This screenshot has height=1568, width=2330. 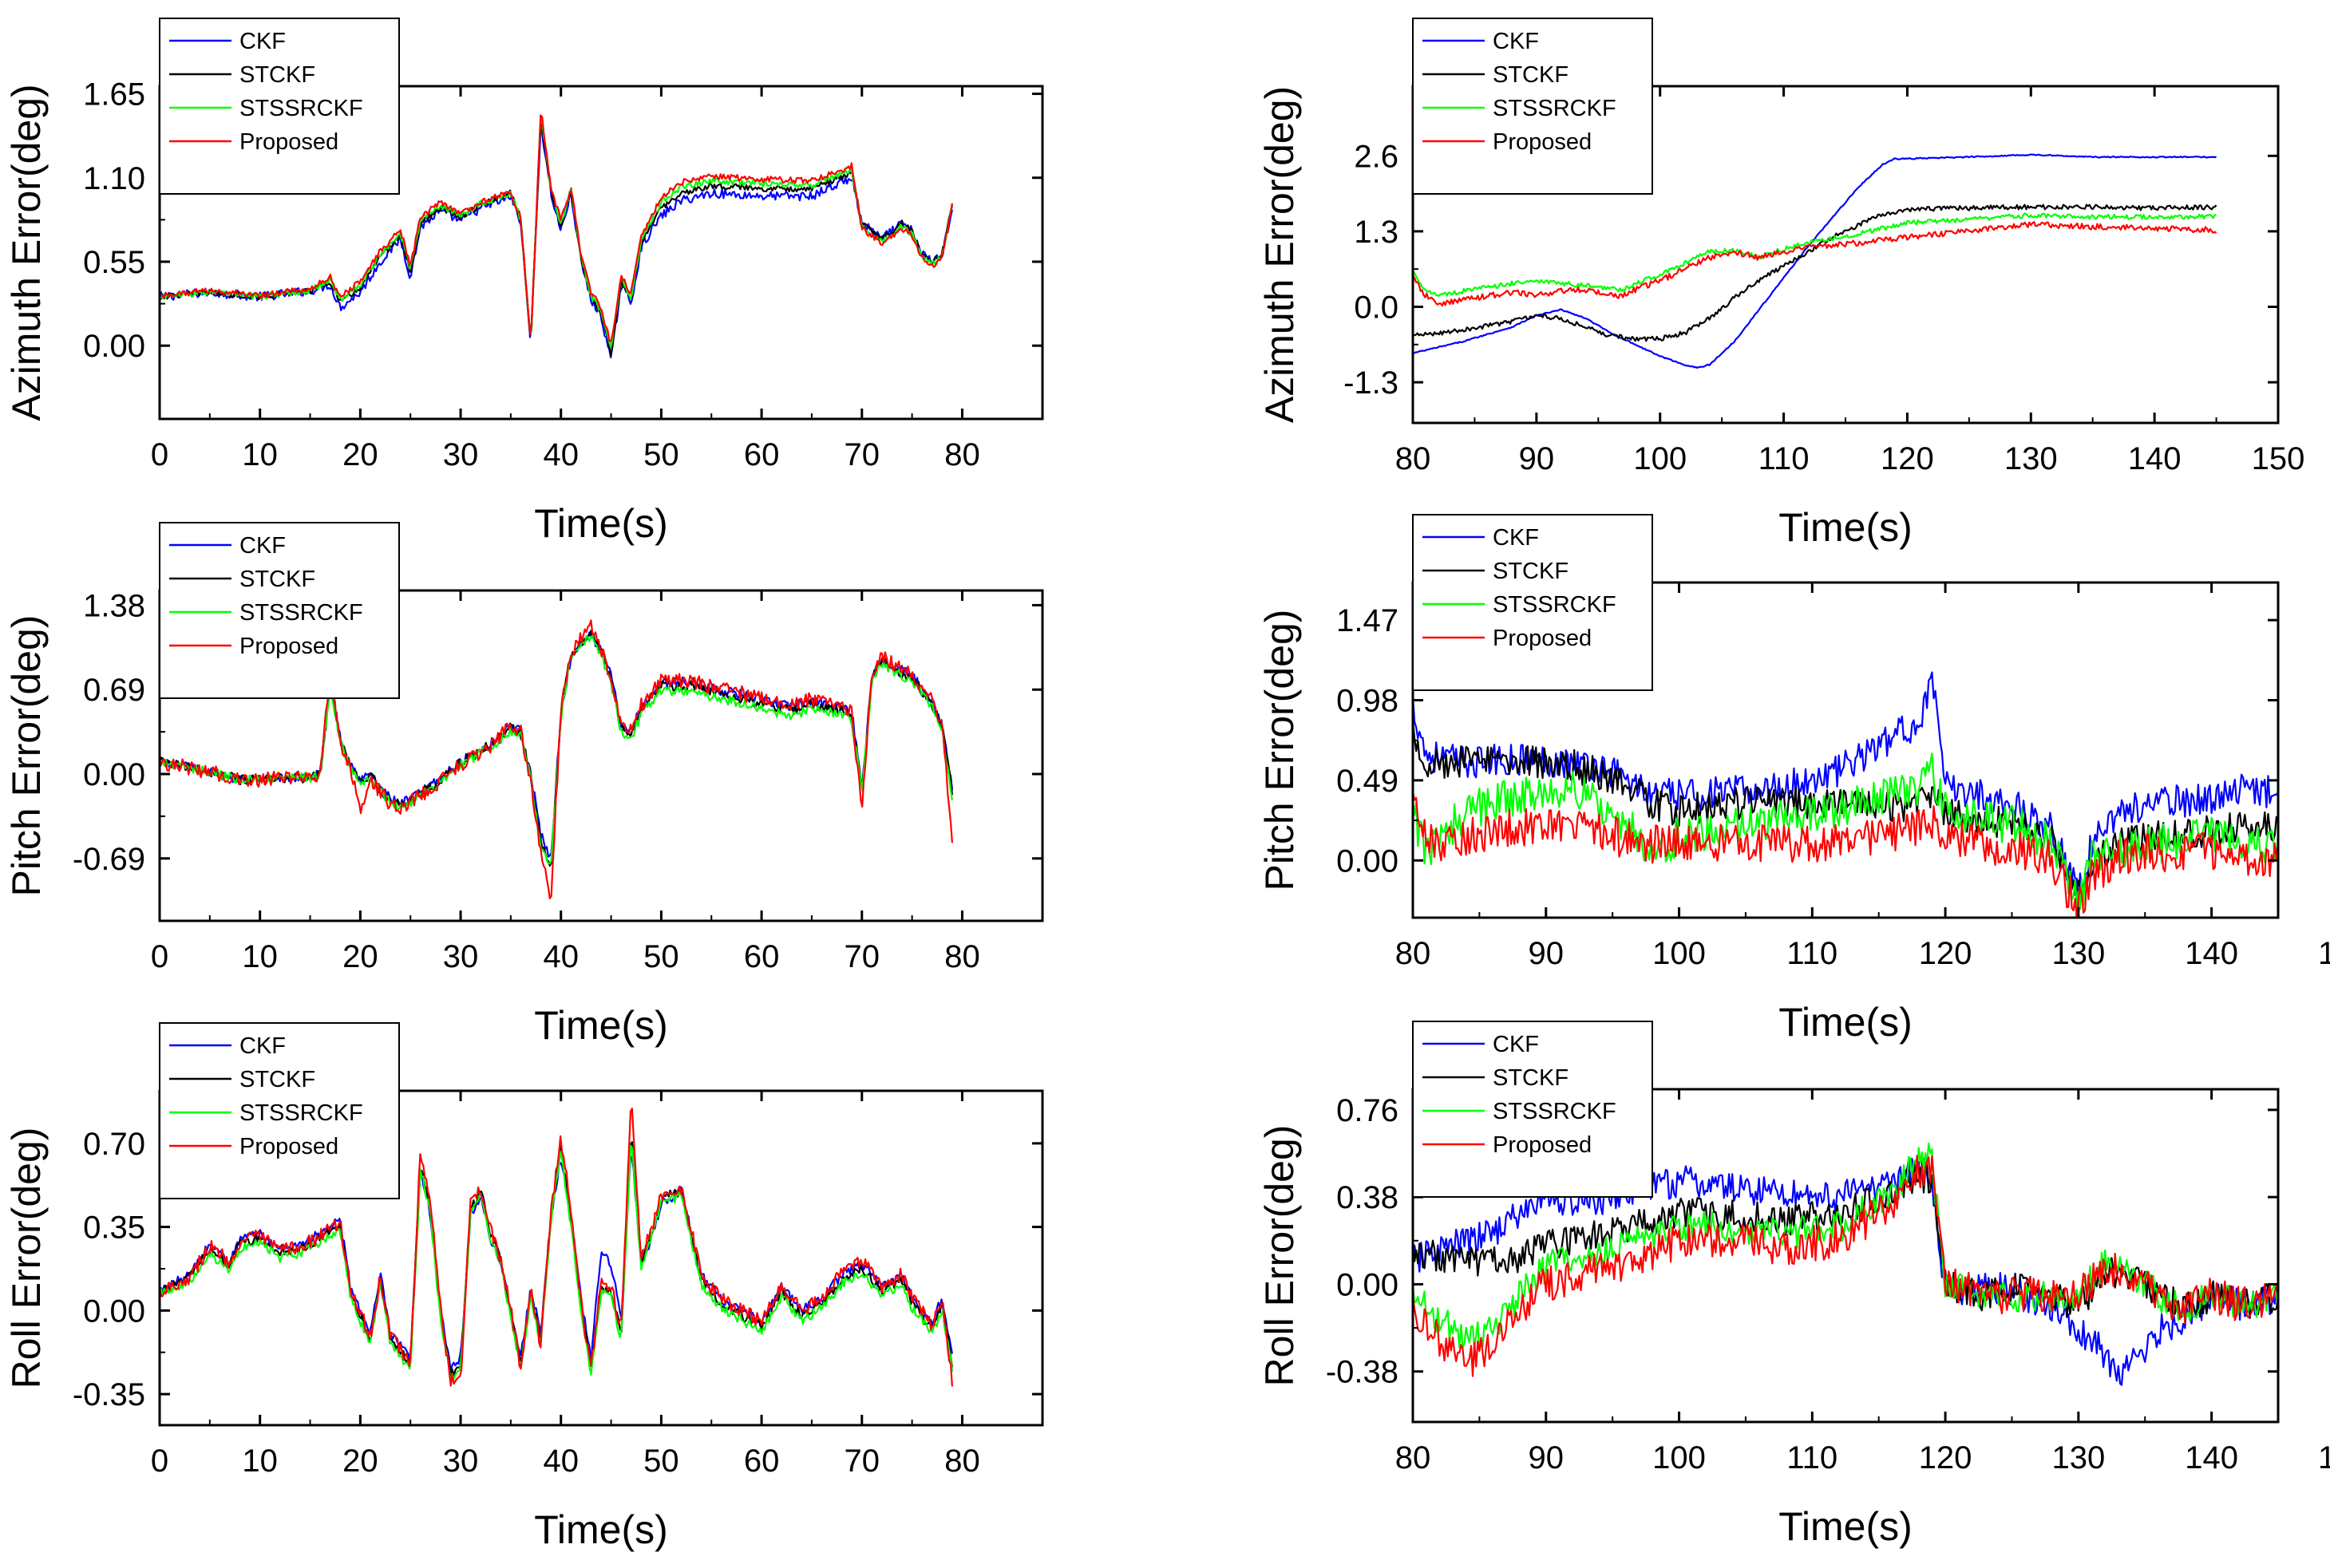 I want to click on y-tick-label: 0.49, so click(x=1367, y=781).